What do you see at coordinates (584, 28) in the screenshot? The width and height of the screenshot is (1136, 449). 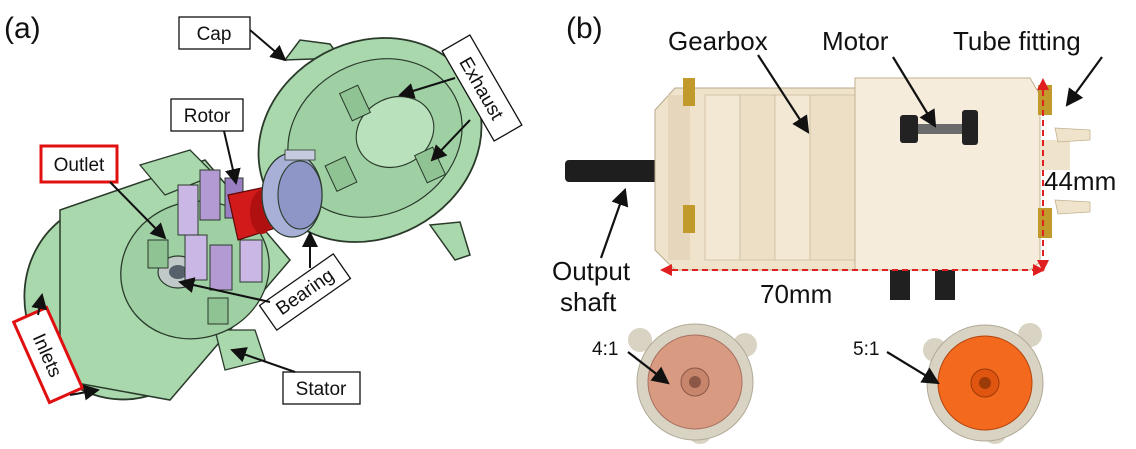 I see `panel-b-letter: (b)` at bounding box center [584, 28].